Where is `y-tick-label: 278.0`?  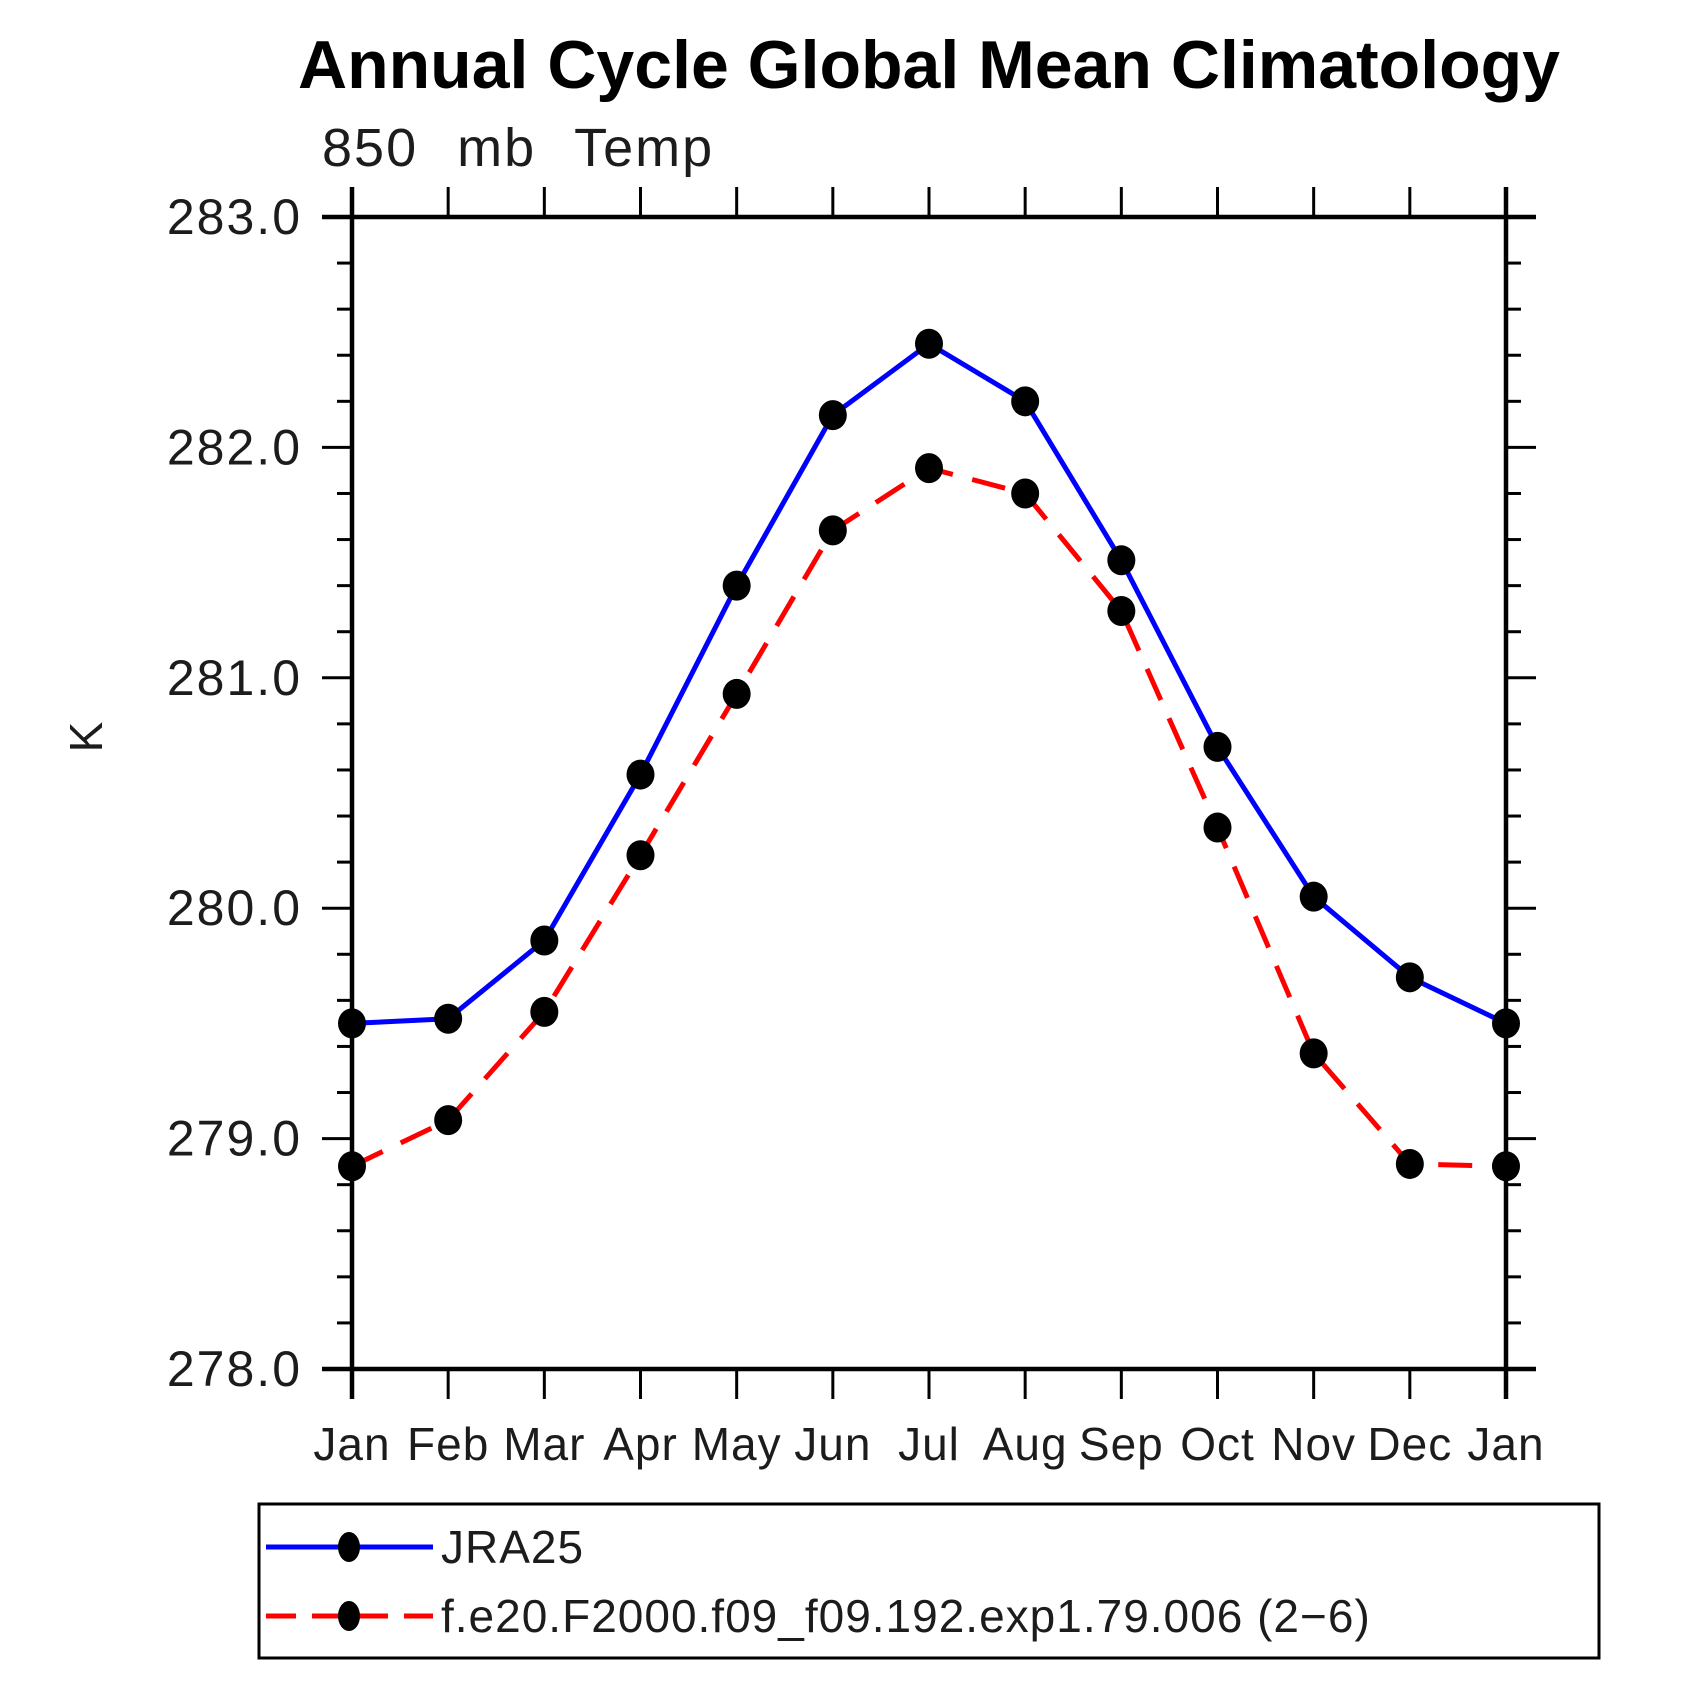
y-tick-label: 278.0 is located at coordinates (234, 1369).